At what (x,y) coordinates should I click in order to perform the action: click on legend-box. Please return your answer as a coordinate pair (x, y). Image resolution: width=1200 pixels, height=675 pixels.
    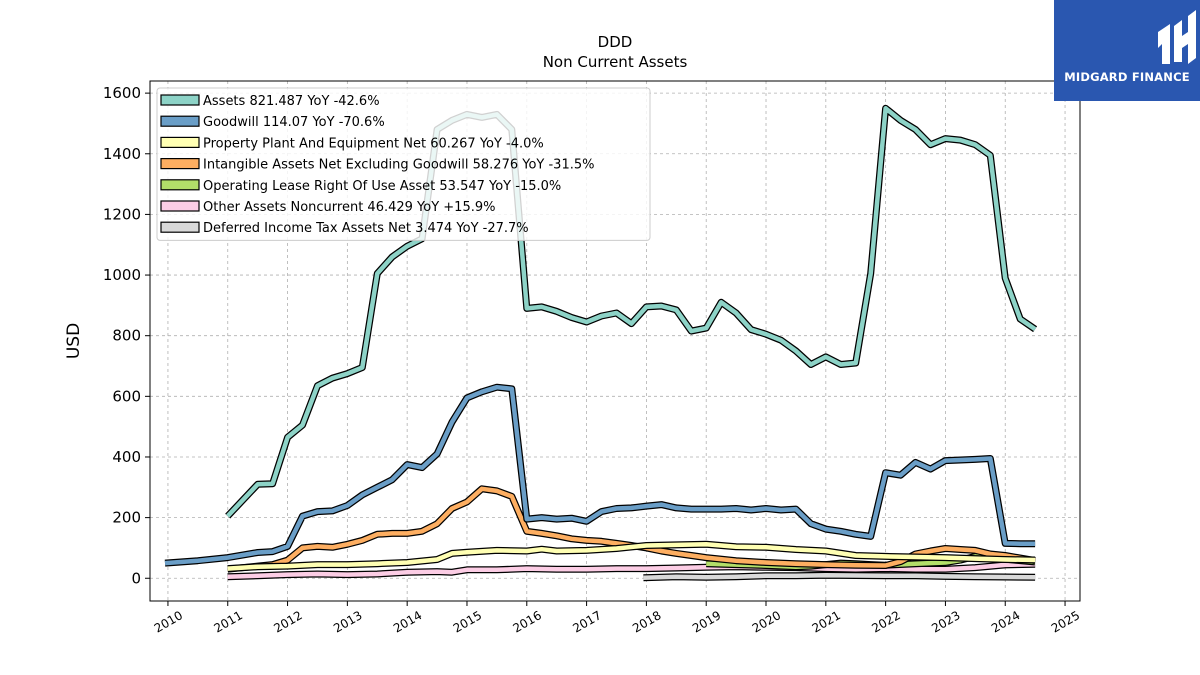
    Looking at the image, I should click on (403, 164).